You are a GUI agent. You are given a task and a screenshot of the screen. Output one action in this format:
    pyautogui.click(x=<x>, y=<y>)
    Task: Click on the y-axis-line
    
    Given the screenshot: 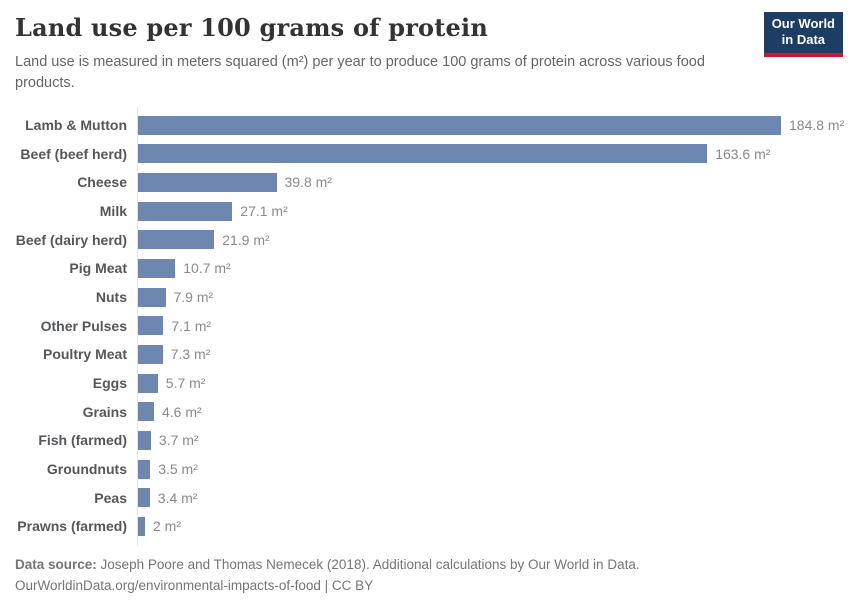 What is the action you would take?
    pyautogui.click(x=137, y=326)
    